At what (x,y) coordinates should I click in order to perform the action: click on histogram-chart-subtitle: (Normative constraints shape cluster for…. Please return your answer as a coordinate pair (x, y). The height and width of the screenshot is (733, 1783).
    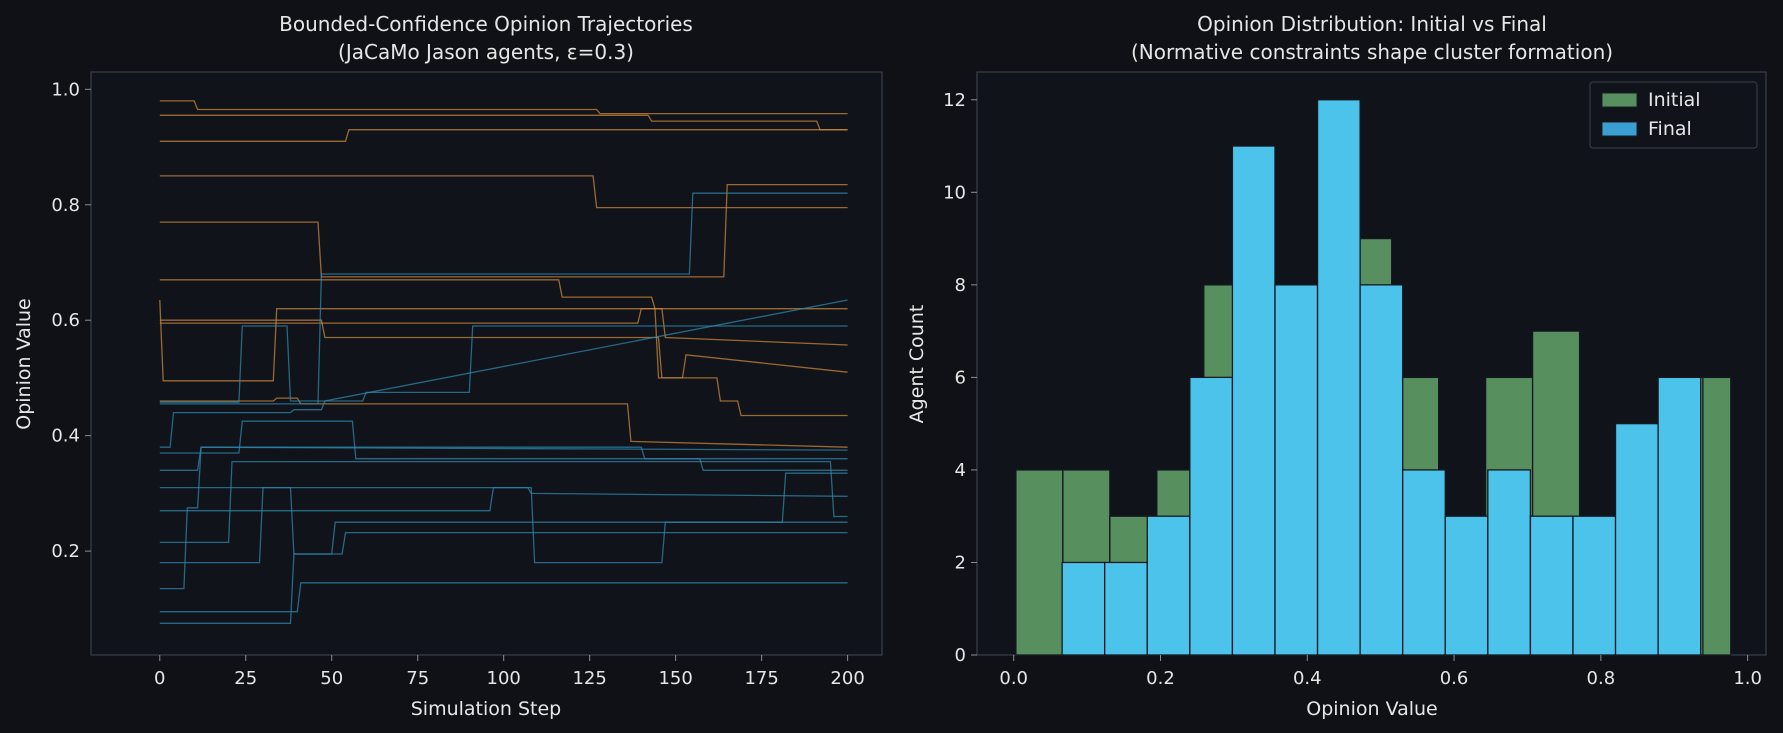
    Looking at the image, I should click on (1372, 52).